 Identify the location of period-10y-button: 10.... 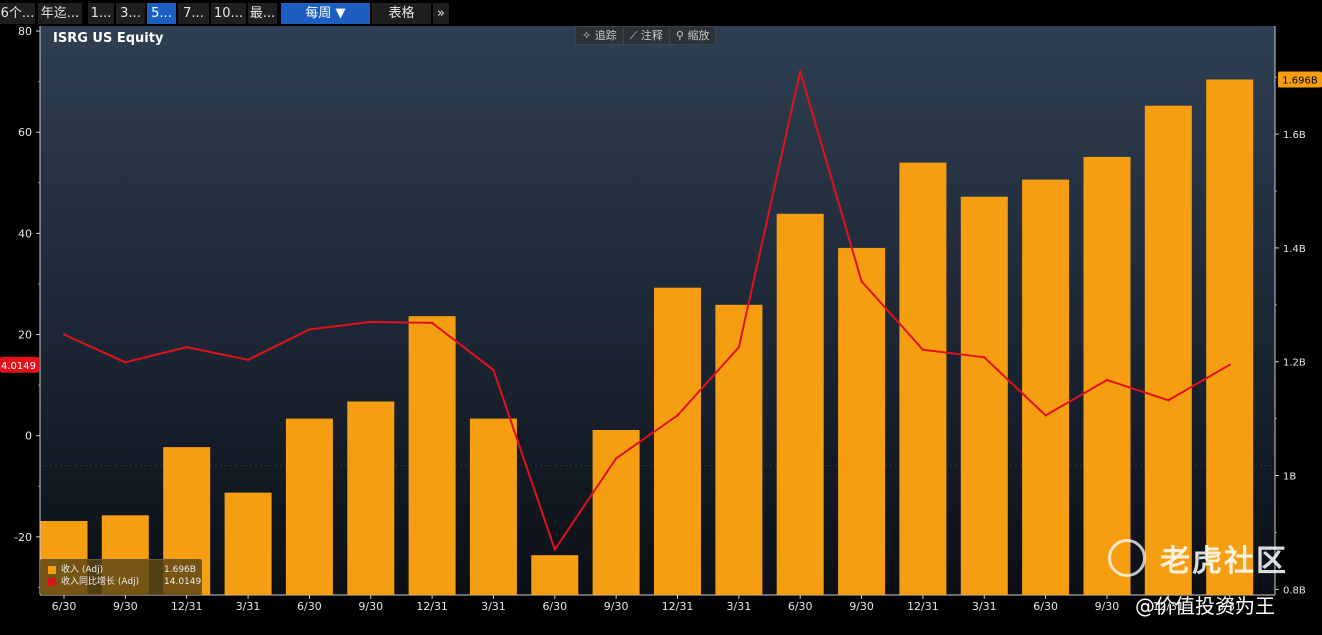
(229, 13).